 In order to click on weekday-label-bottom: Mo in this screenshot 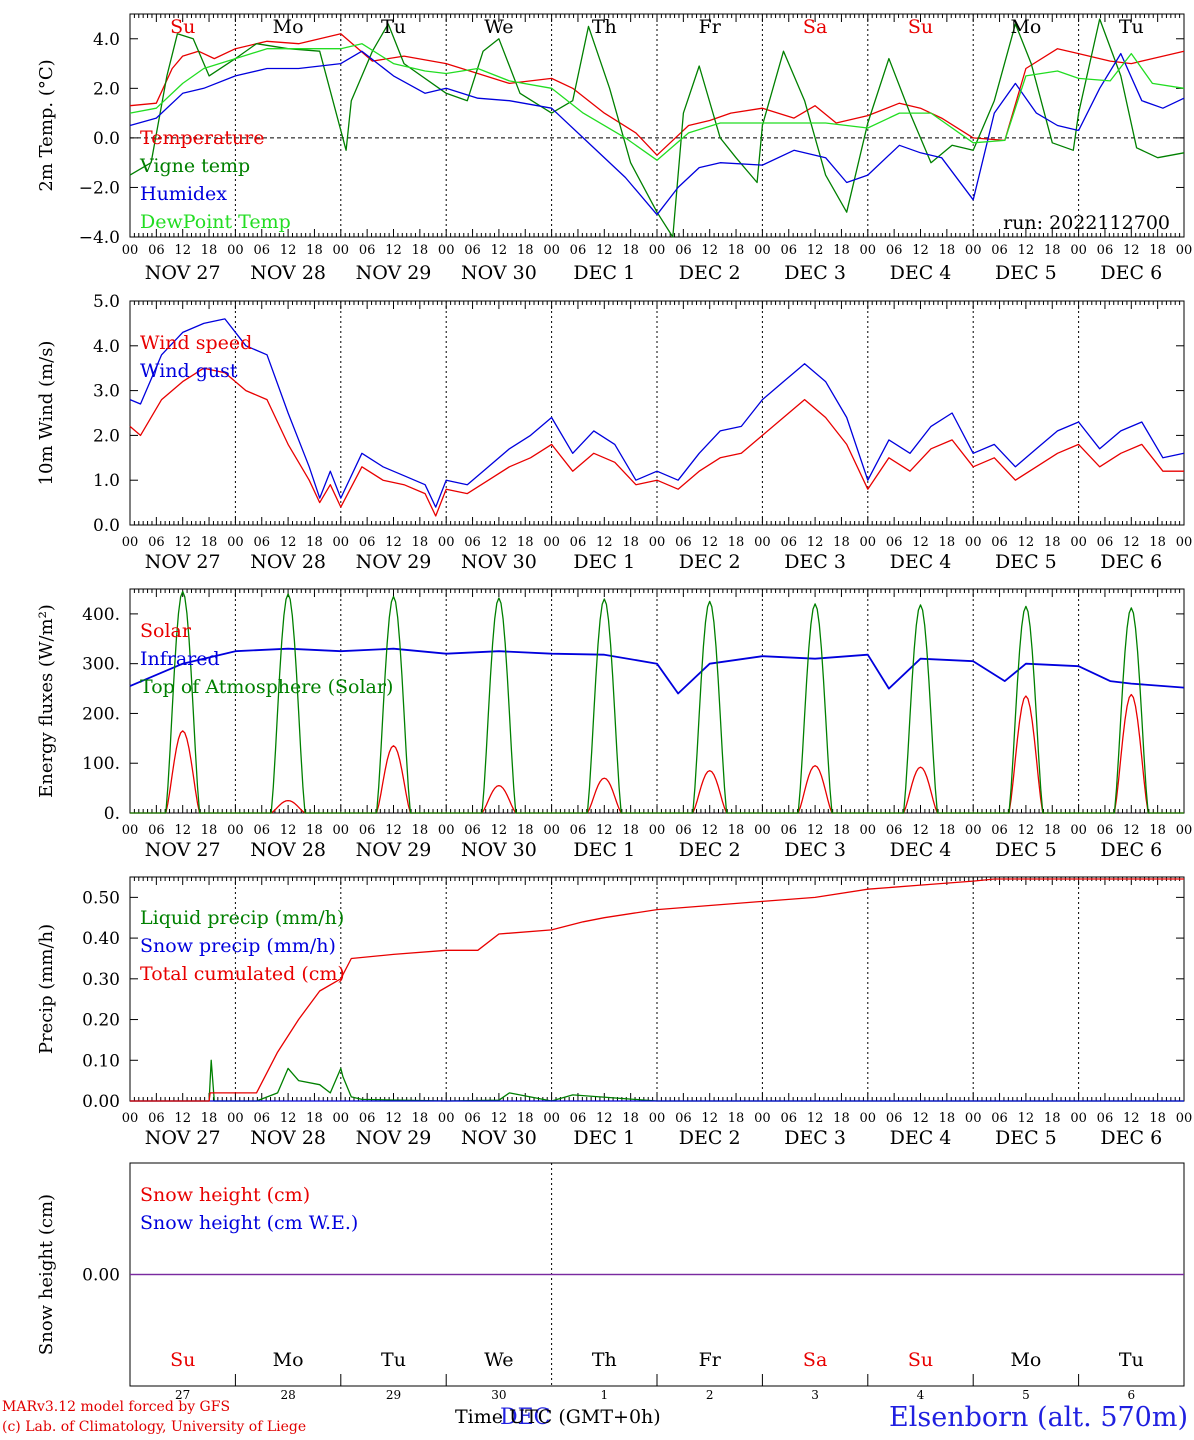, I will do `click(288, 1360)`.